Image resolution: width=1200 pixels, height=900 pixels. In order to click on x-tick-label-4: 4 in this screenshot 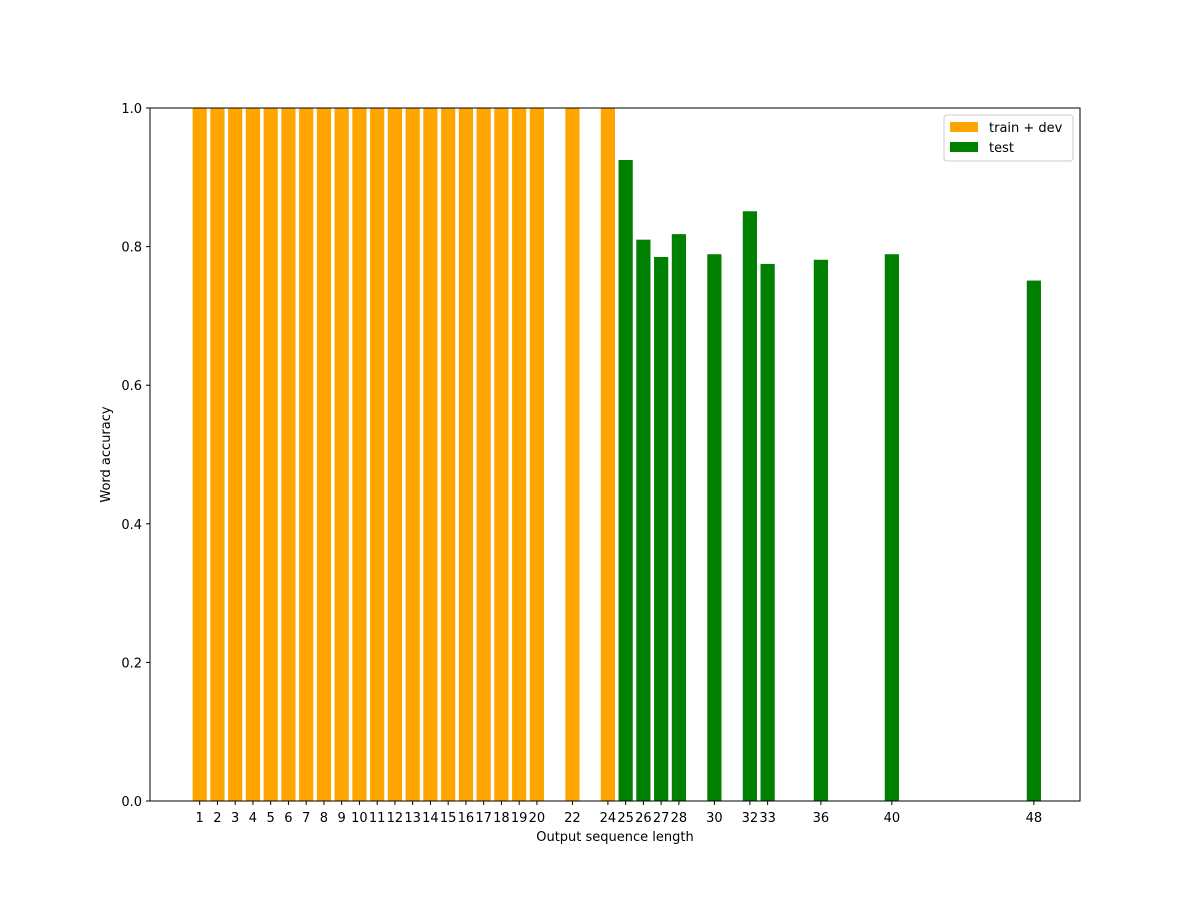, I will do `click(253, 818)`.